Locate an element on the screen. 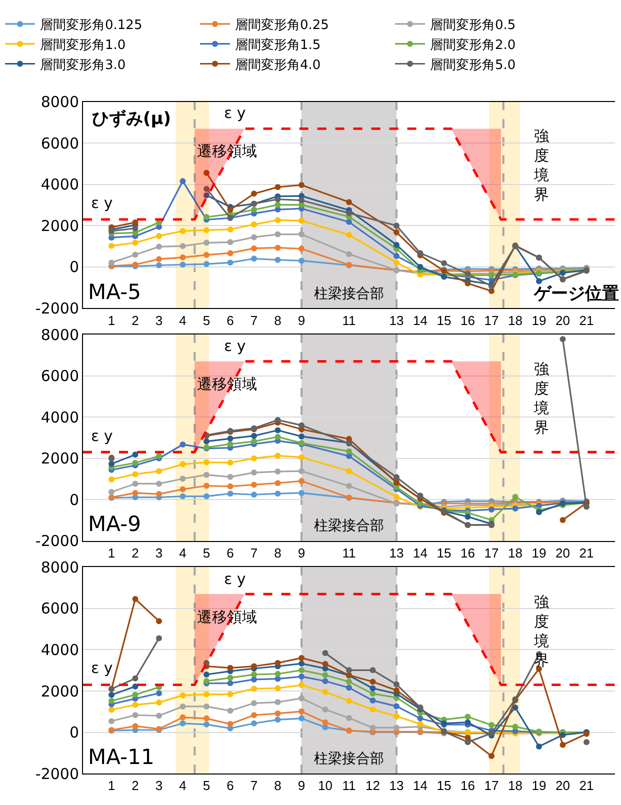 The height and width of the screenshot is (805, 621). legend-label: 層間変形角2.0 is located at coordinates (473, 44).